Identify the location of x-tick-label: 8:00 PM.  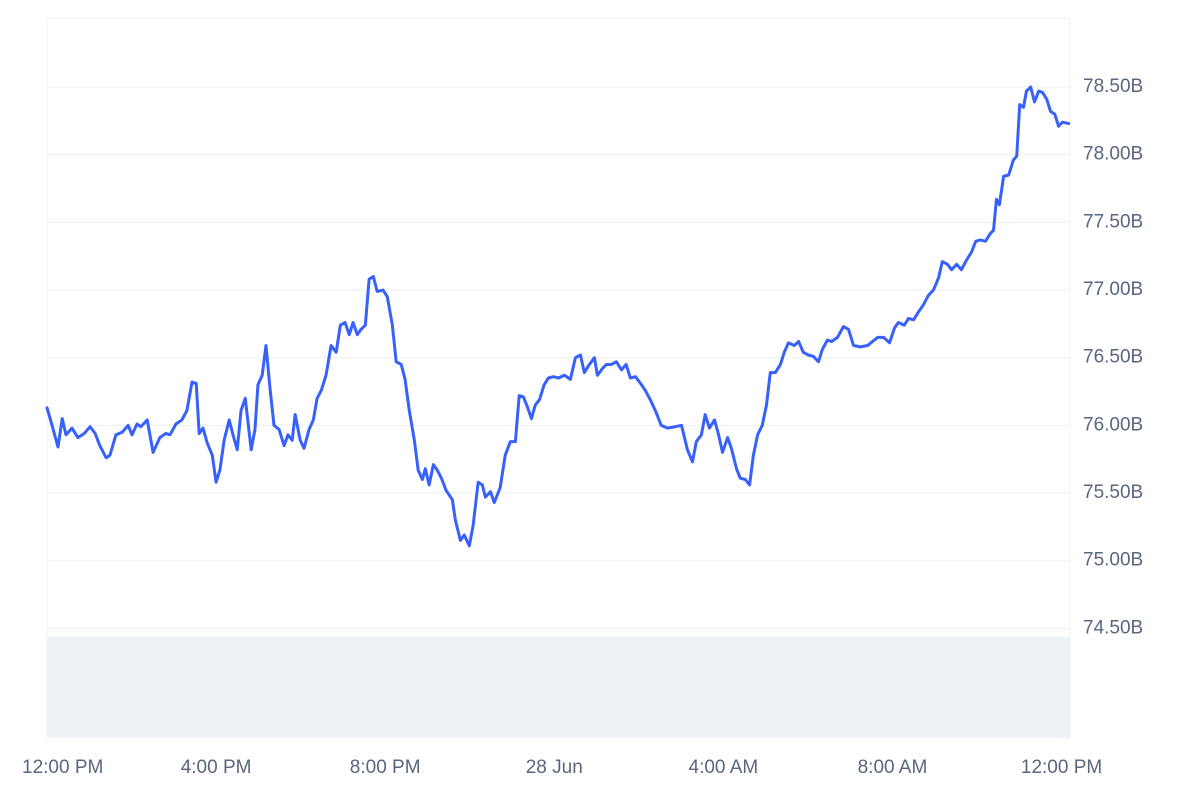
(385, 767).